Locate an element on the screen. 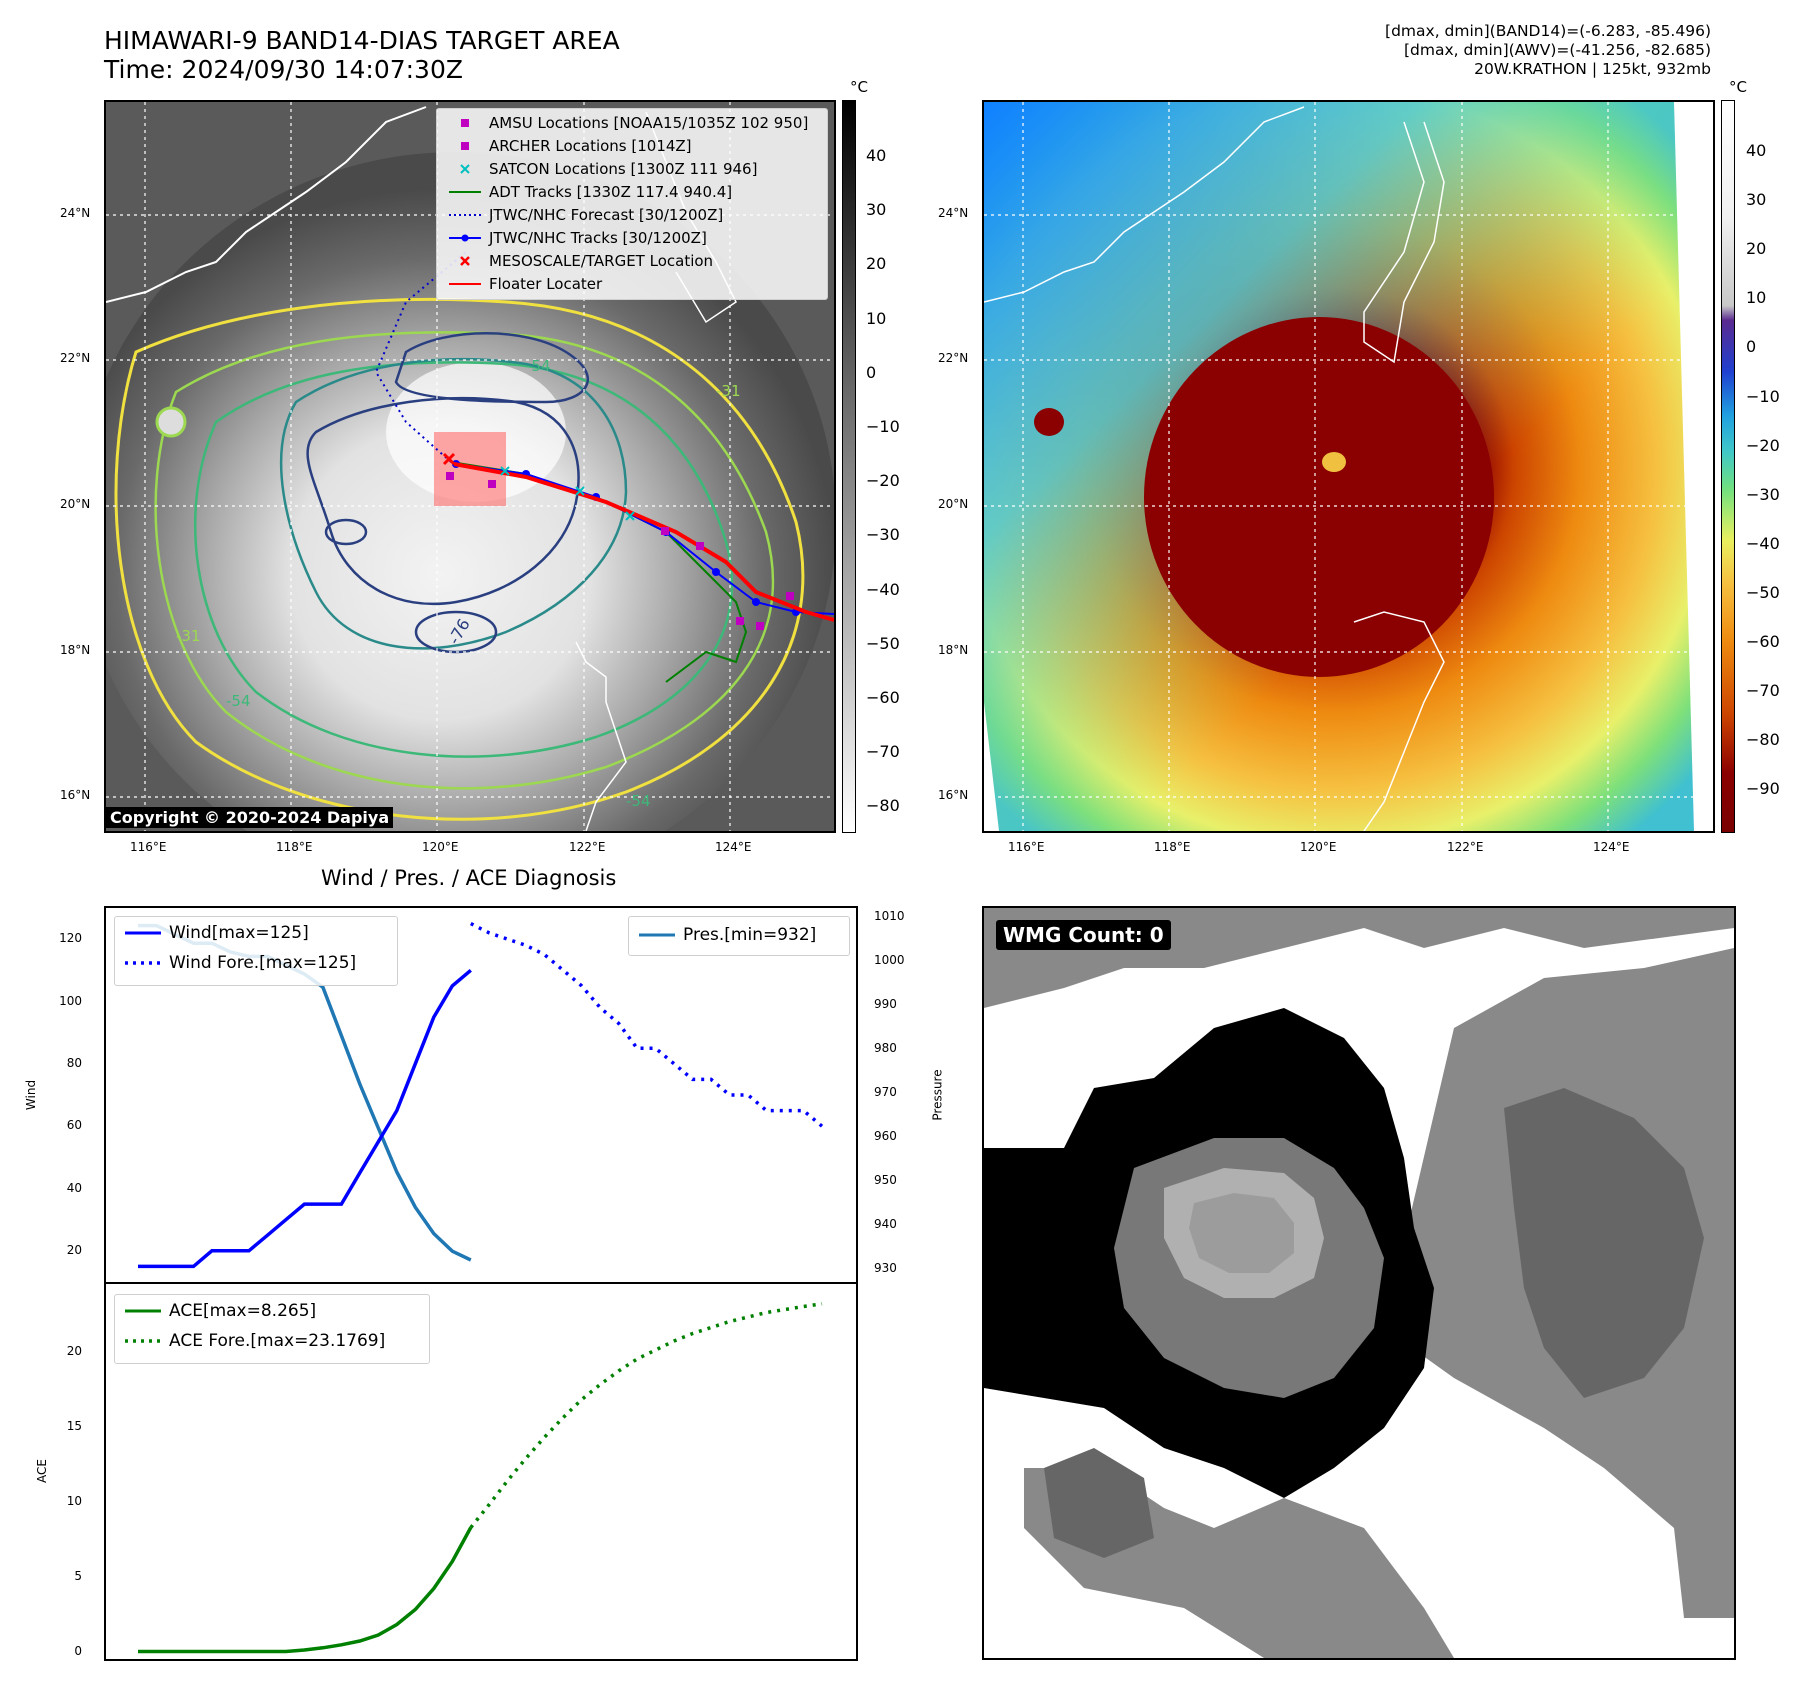 The width and height of the screenshot is (1797, 1690). pressure-legend: Pres.[min=932] is located at coordinates (739, 936).